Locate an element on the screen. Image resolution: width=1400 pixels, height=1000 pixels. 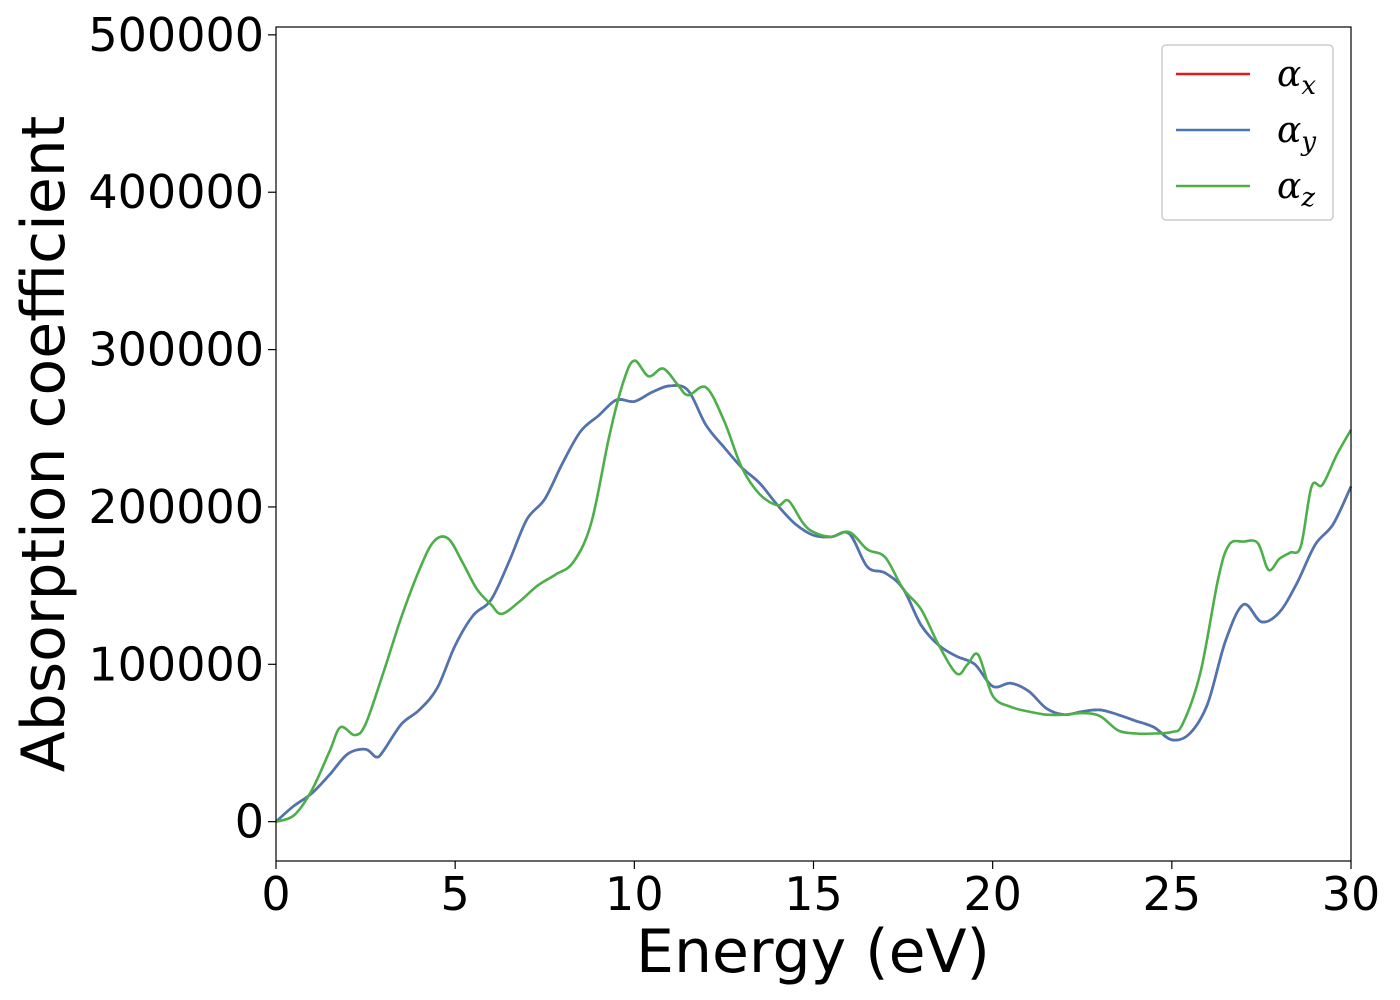
x-tick-label: 0 is located at coordinates (275, 894).